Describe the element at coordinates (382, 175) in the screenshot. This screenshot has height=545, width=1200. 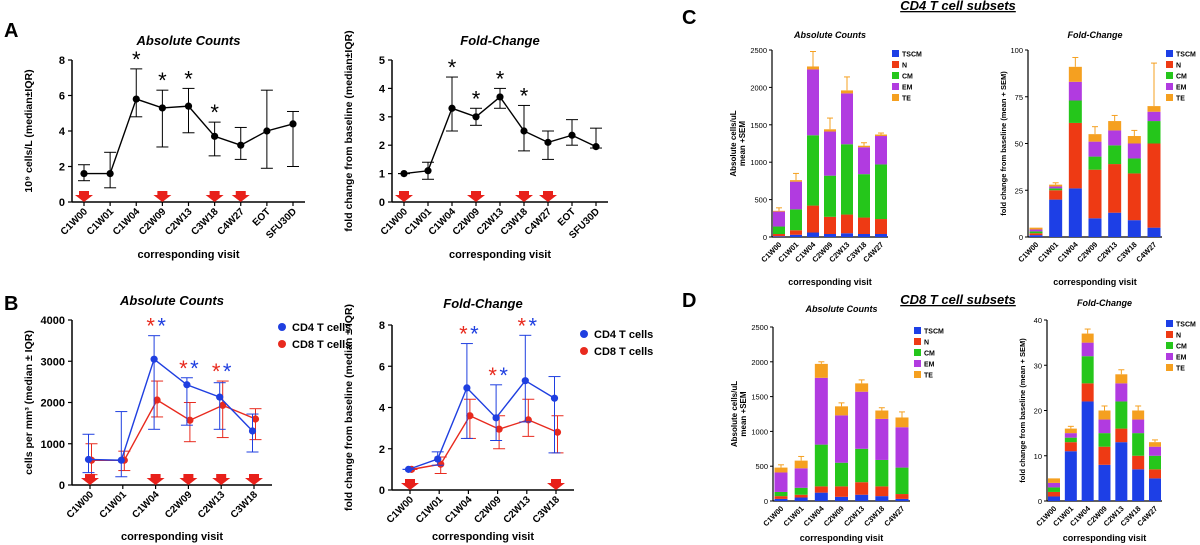
I see `y-tick-label: 1` at that location.